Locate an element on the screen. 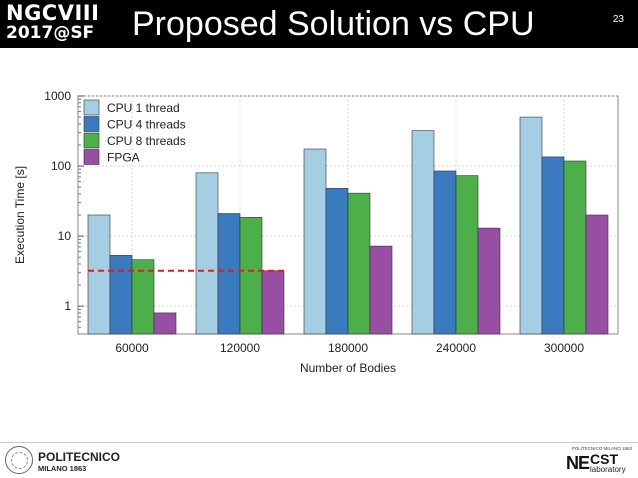 The width and height of the screenshot is (638, 478). legend-label: CPU 1 thread is located at coordinates (143, 108).